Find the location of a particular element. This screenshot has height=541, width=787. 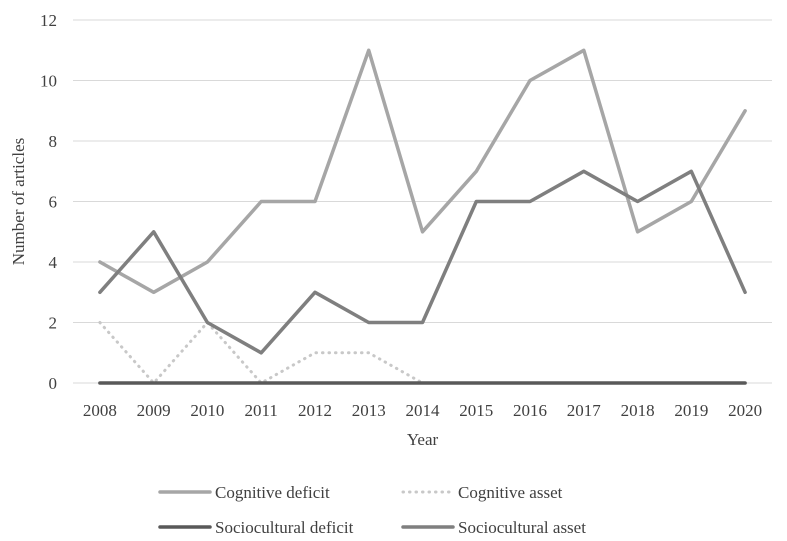

y-tick-label: 0 is located at coordinates (53, 383).